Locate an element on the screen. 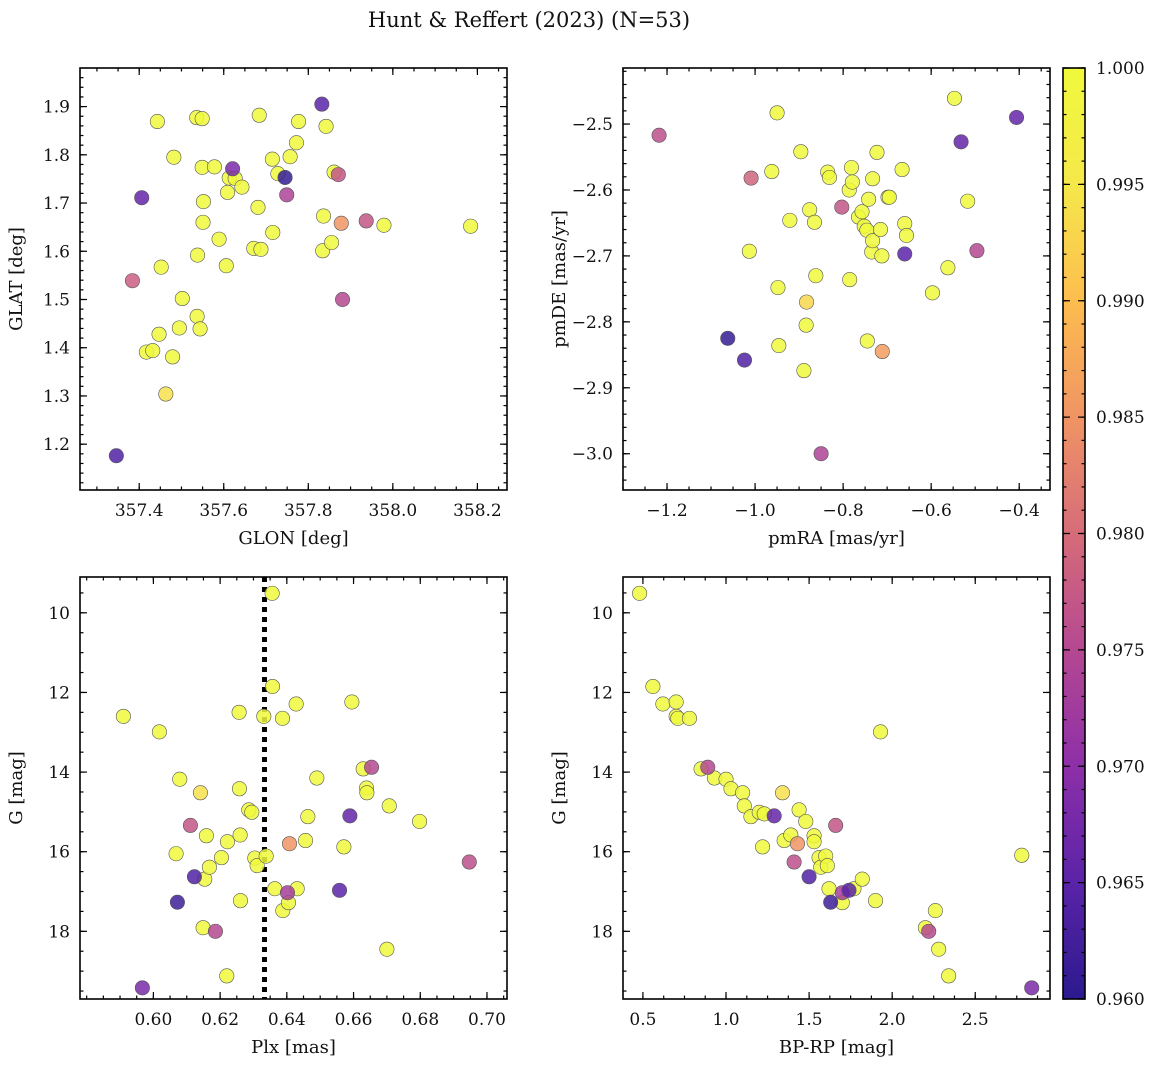  y-tick-label: 1.7 is located at coordinates (56, 204).